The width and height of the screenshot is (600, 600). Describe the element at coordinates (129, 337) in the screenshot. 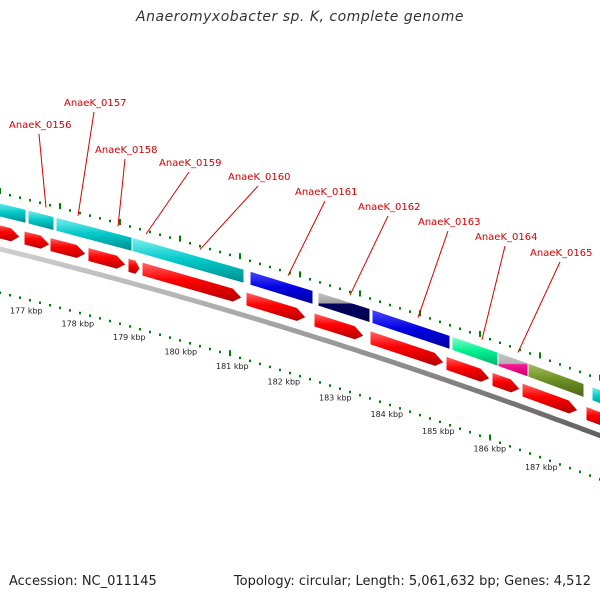

I see `kbp-label: 179 kbp` at that location.